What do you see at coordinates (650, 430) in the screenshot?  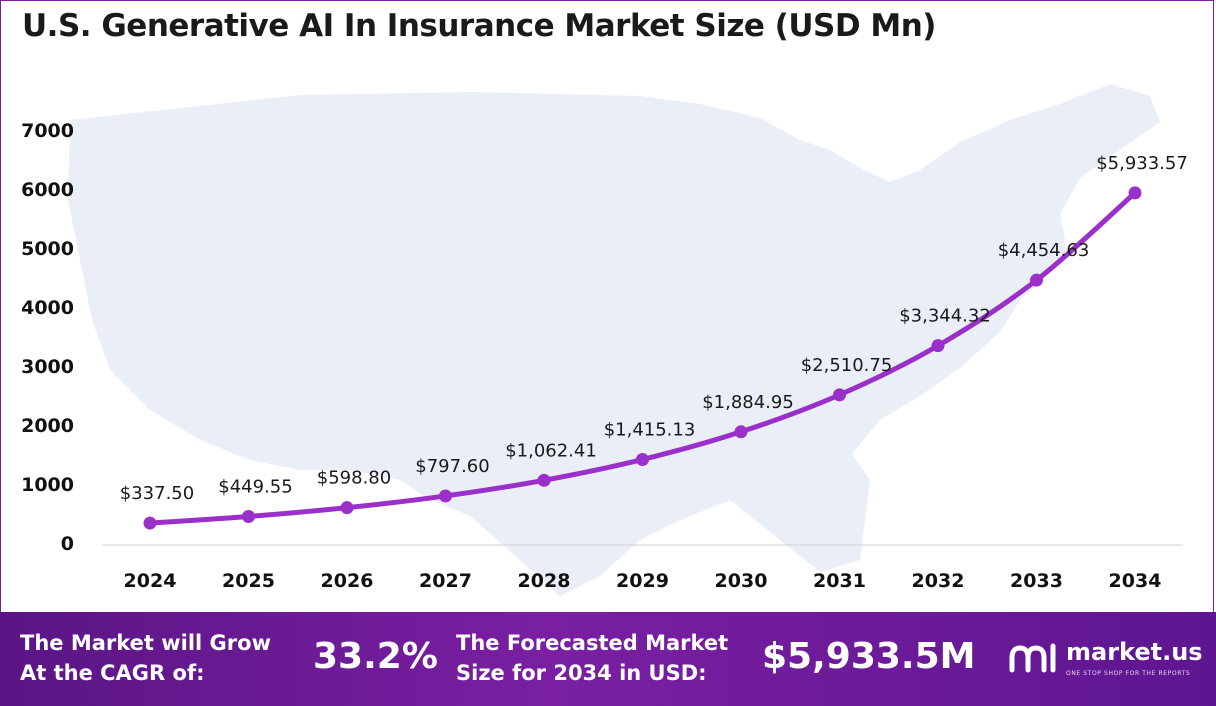 I see `data-label: $1,415.13` at bounding box center [650, 430].